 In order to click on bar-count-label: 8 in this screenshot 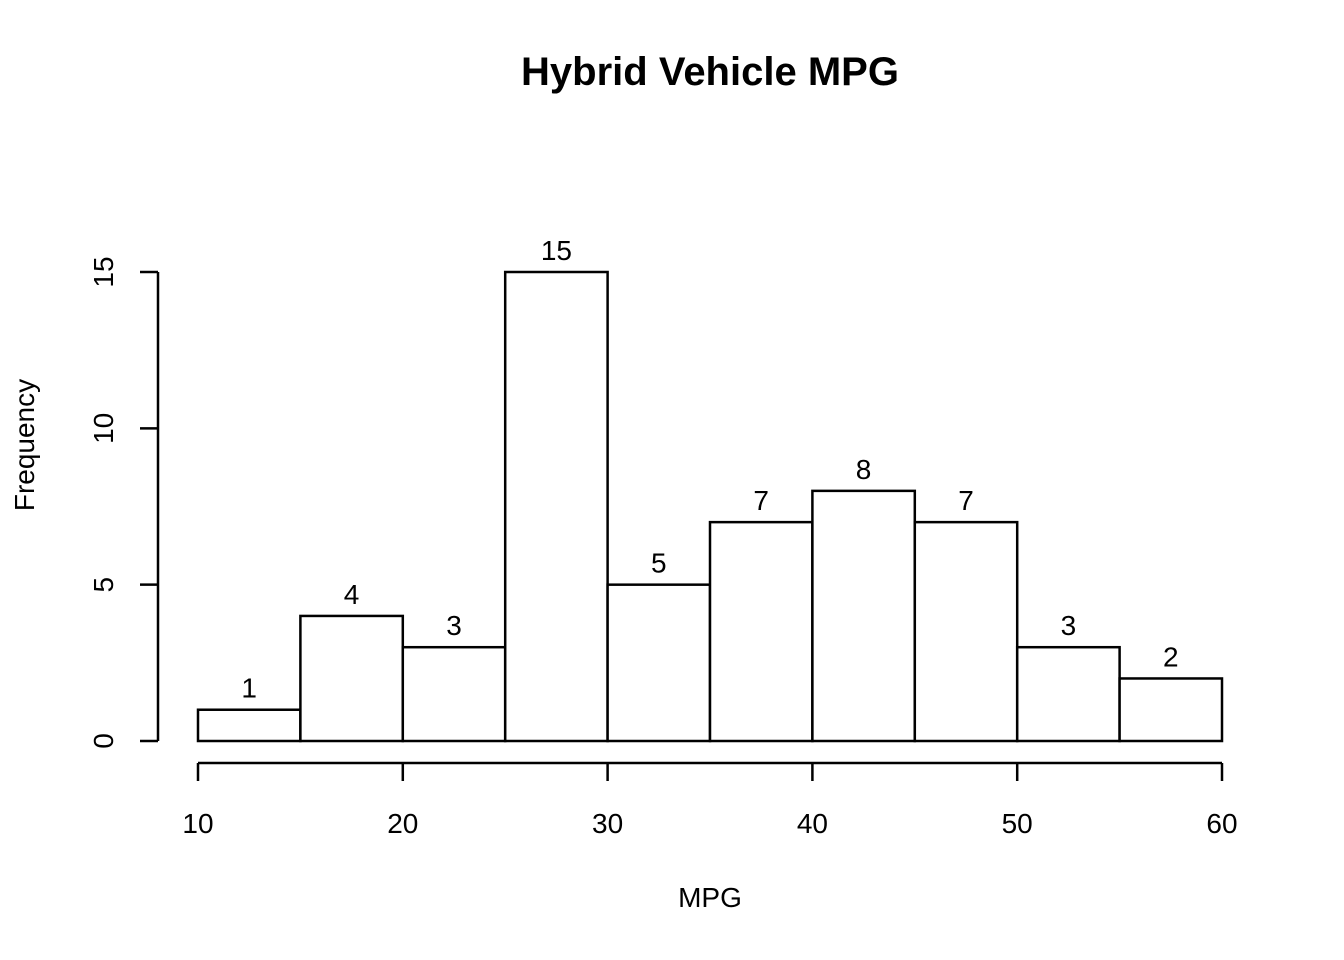, I will do `click(864, 469)`.